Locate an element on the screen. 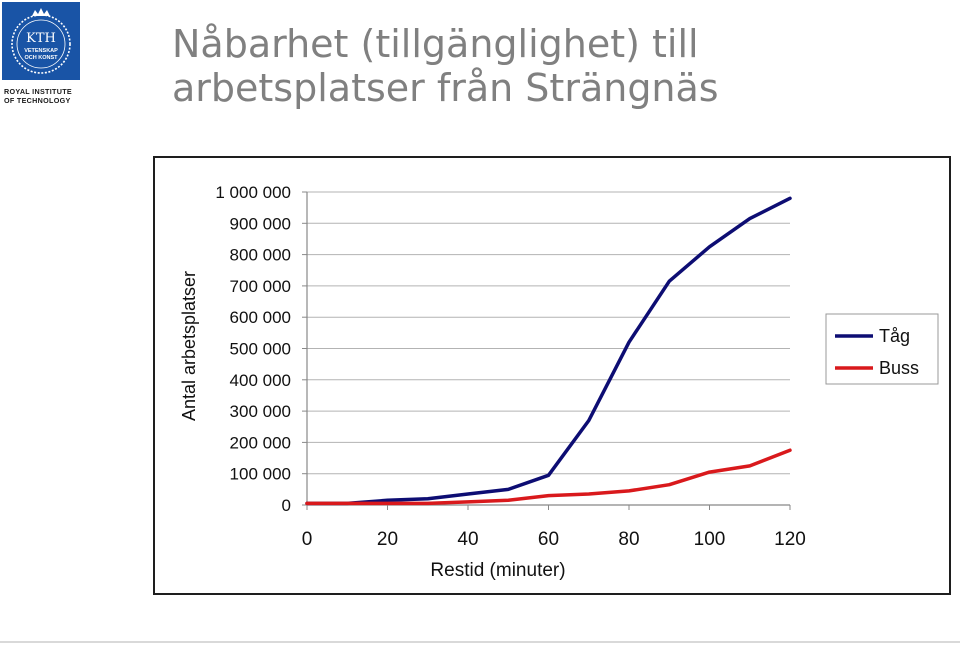 This screenshot has width=960, height=648. emblem-text: KTH is located at coordinates (41, 38).